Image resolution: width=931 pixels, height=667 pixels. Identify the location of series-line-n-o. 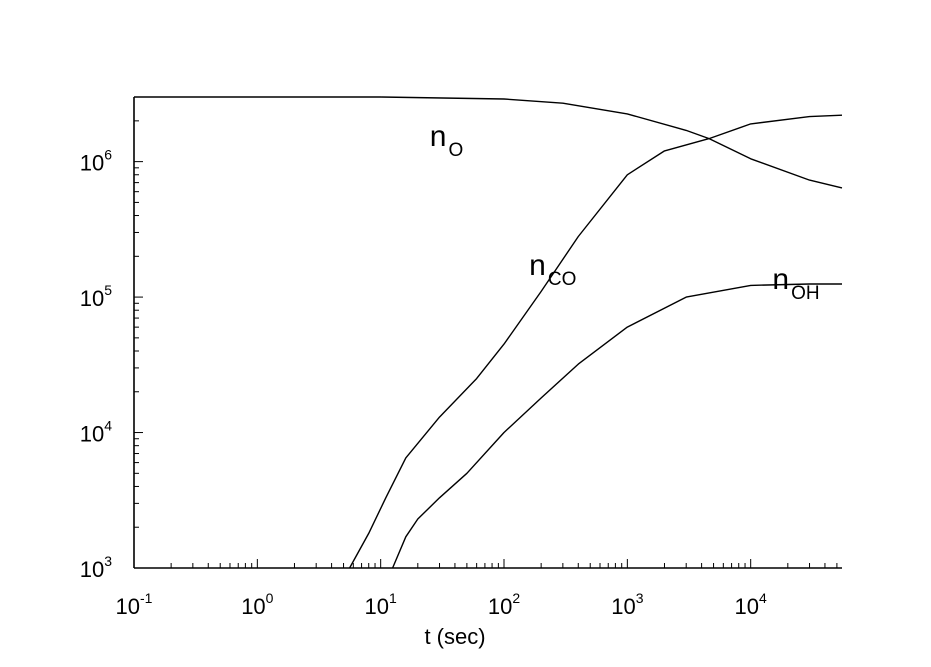
(488, 142).